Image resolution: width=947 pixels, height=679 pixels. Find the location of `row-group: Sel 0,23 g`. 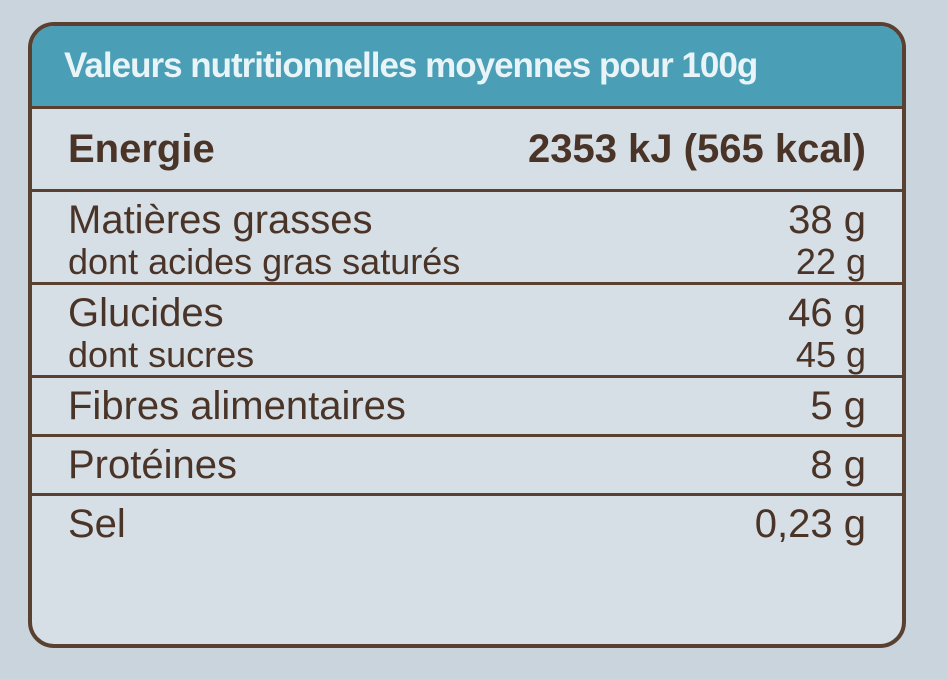

row-group: Sel 0,23 g is located at coordinates (467, 522).